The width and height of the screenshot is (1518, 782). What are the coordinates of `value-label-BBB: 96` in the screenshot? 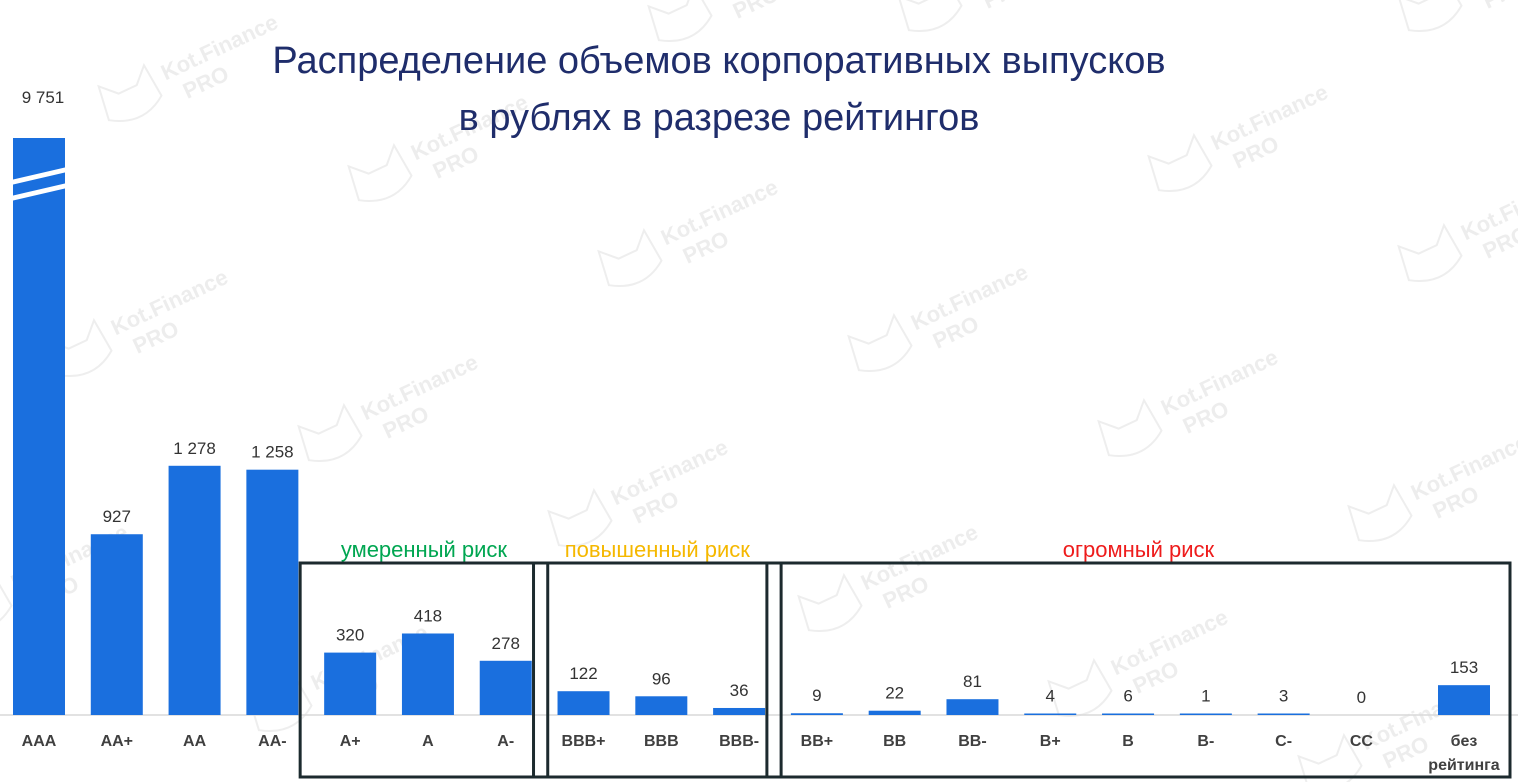 It's located at (661, 678).